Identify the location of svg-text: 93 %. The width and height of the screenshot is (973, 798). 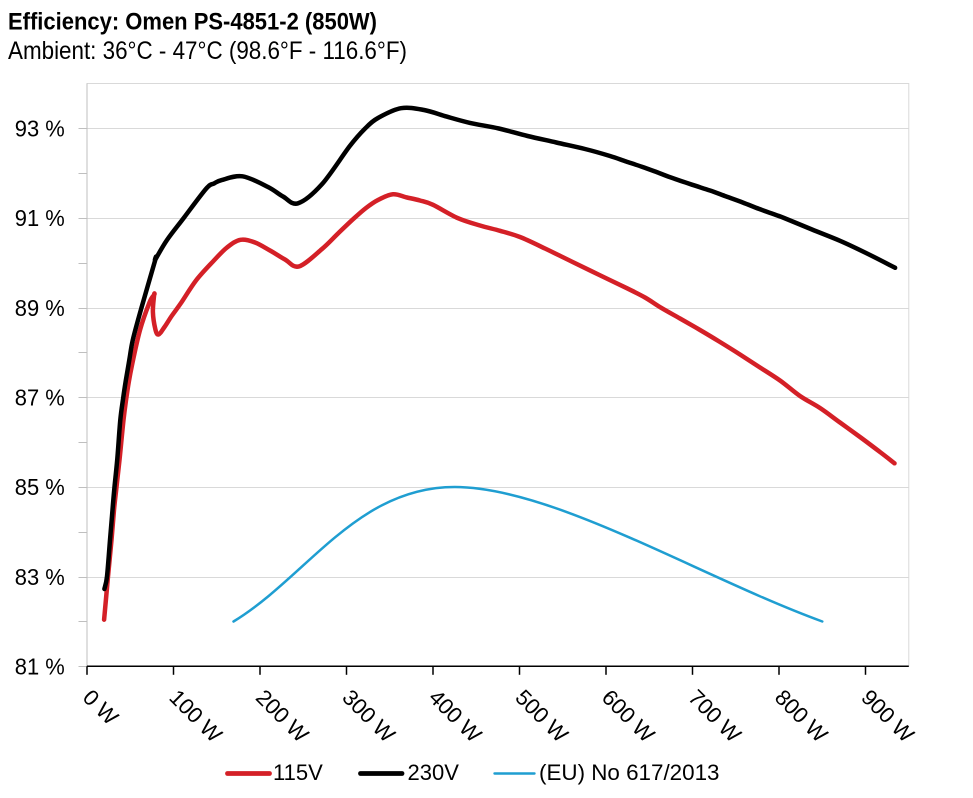
(40, 129).